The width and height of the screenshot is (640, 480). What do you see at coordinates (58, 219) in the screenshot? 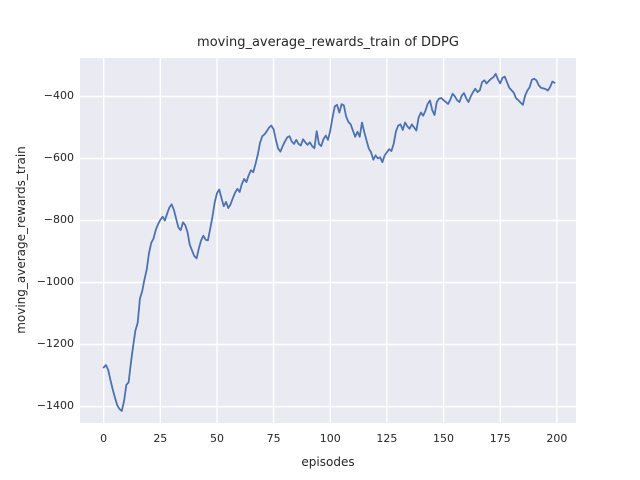
I see `y-tick-label: −800` at bounding box center [58, 219].